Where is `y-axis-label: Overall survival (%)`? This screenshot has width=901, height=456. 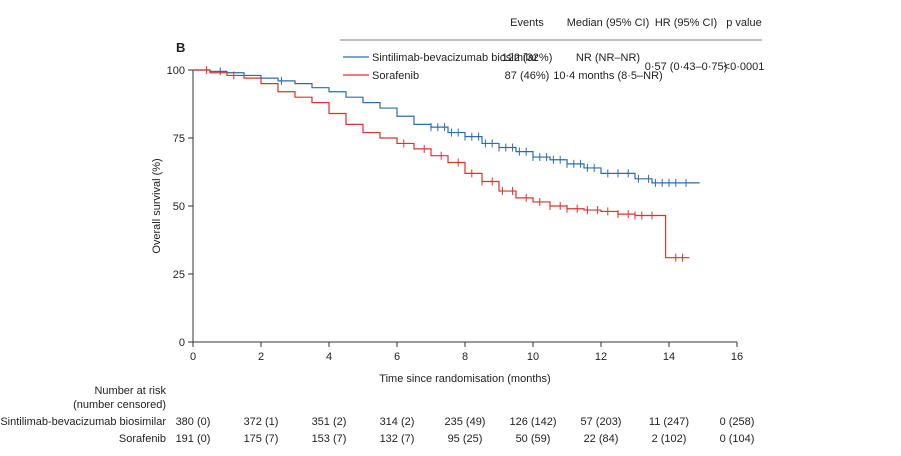 y-axis-label: Overall survival (%) is located at coordinates (157, 205).